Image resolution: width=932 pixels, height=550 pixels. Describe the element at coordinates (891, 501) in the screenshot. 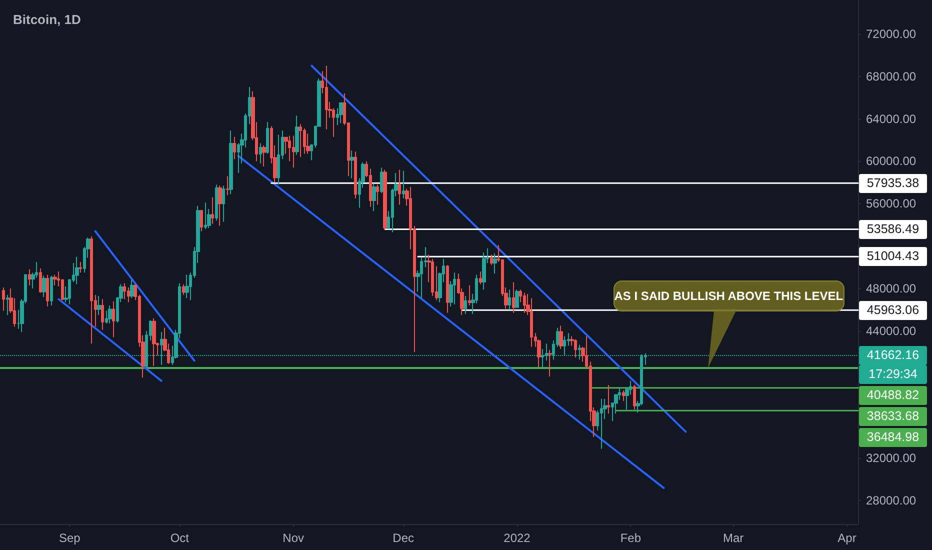

I see `y-tick-label: 28000.00` at that location.